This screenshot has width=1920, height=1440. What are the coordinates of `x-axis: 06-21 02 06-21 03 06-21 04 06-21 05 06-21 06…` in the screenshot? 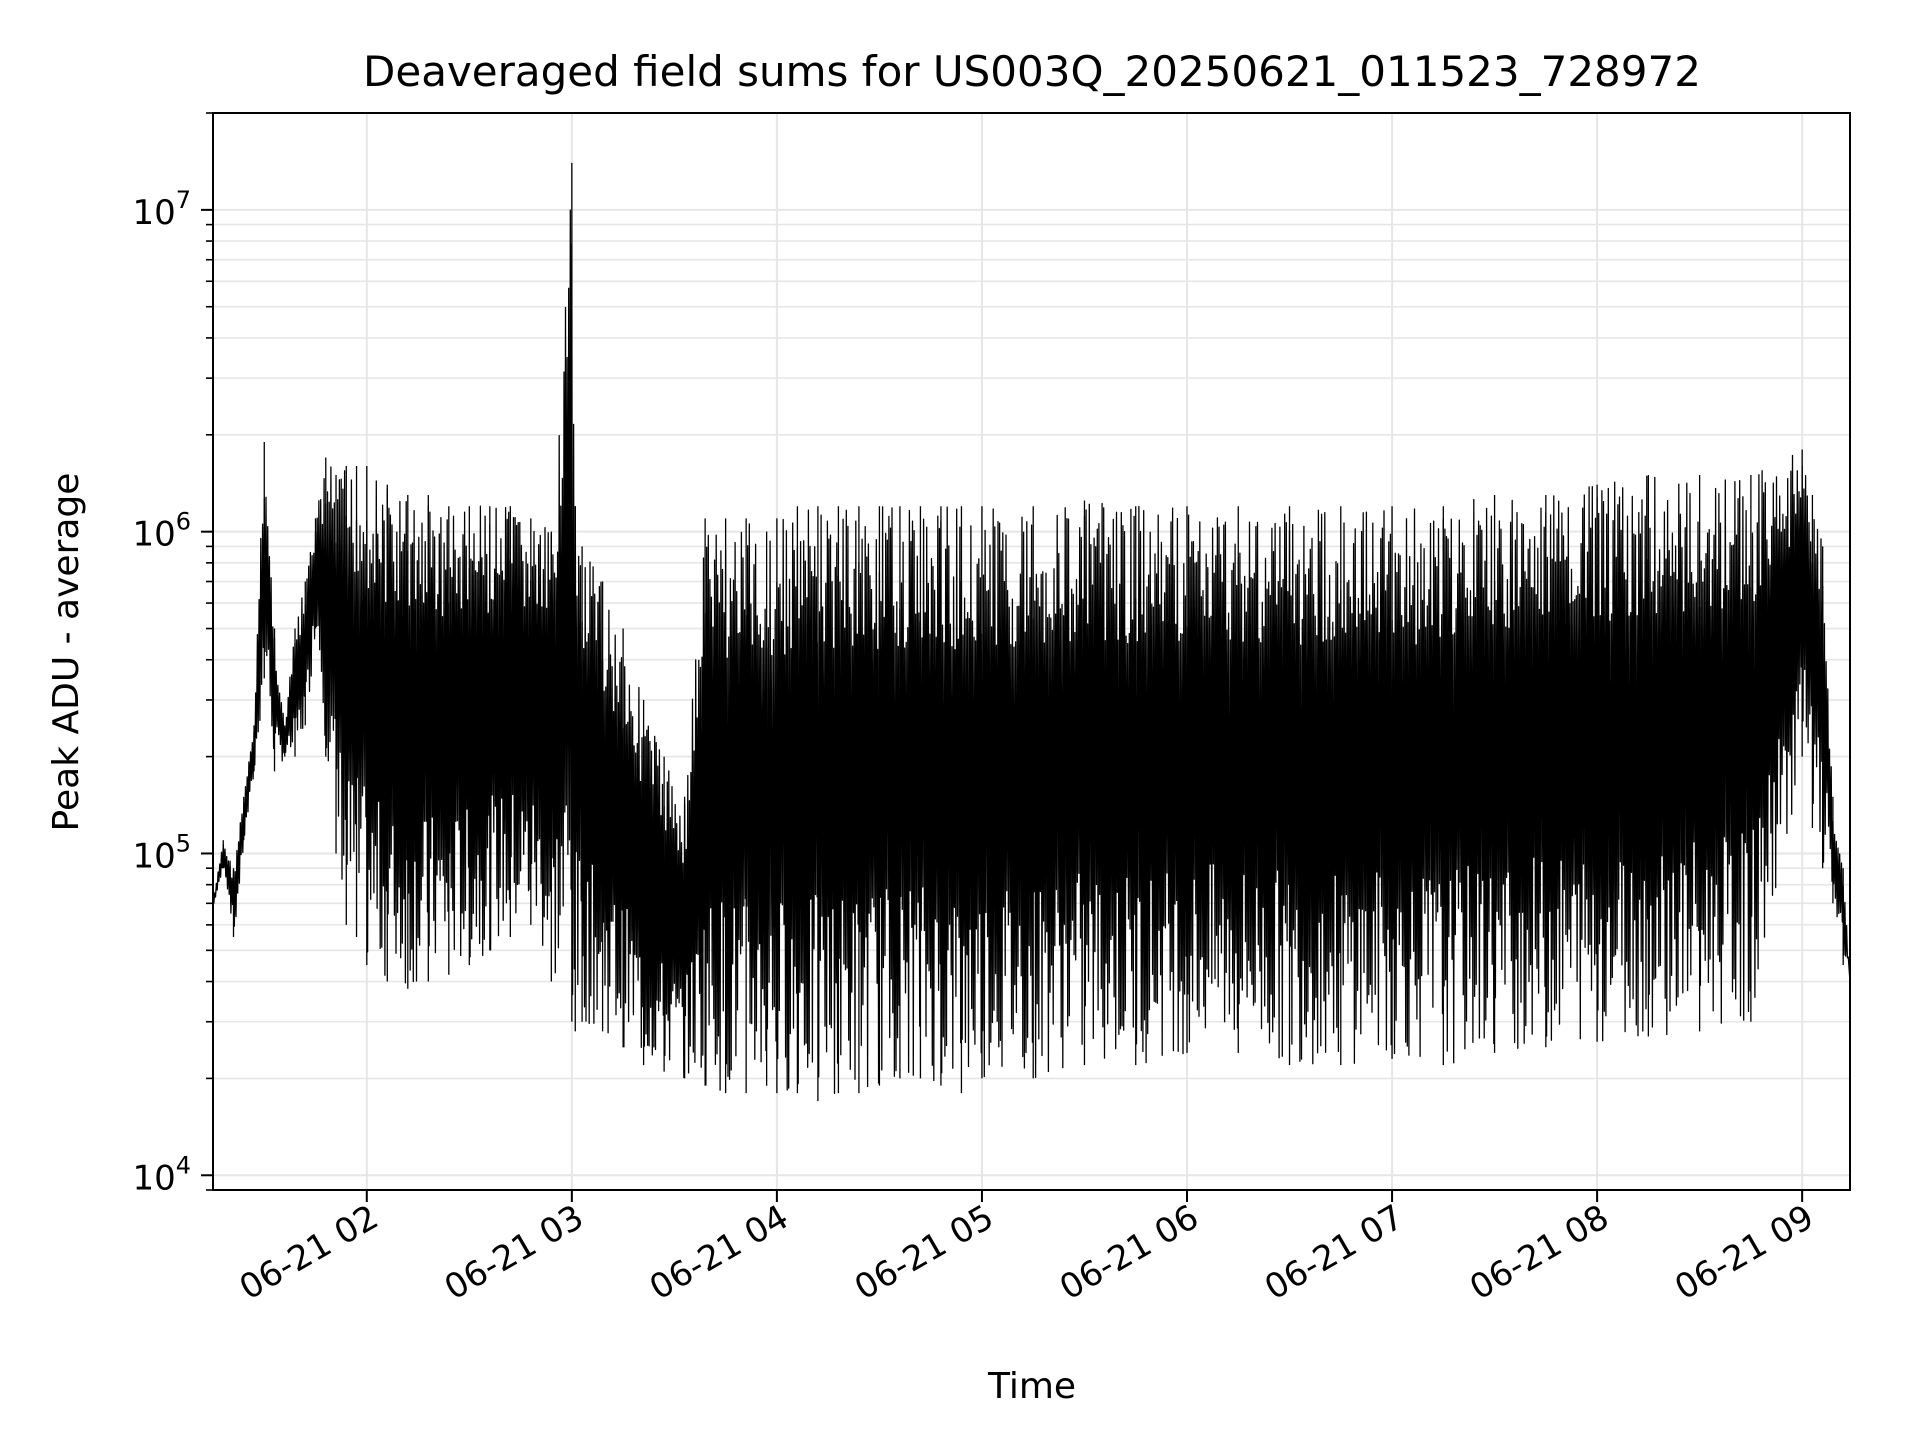 It's located at (1027, 1249).